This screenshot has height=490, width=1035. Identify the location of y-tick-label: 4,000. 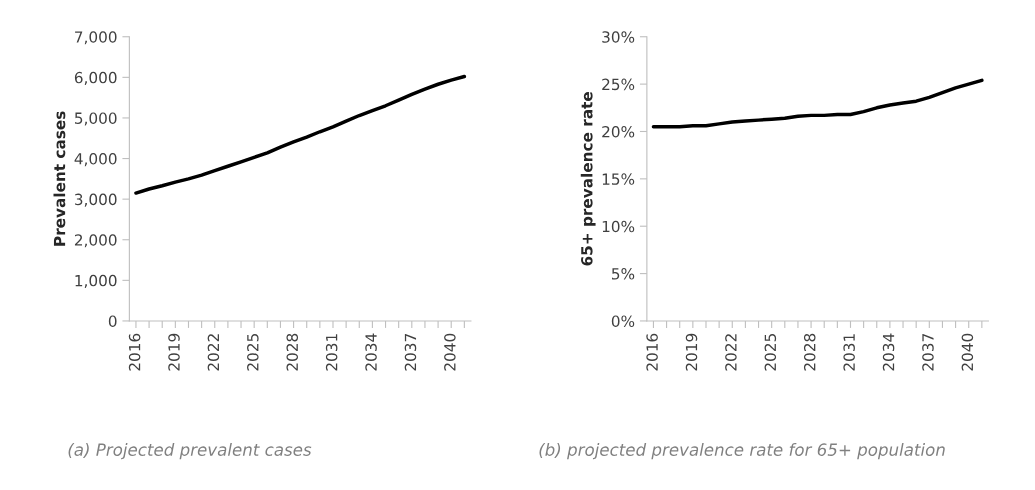
(95, 160).